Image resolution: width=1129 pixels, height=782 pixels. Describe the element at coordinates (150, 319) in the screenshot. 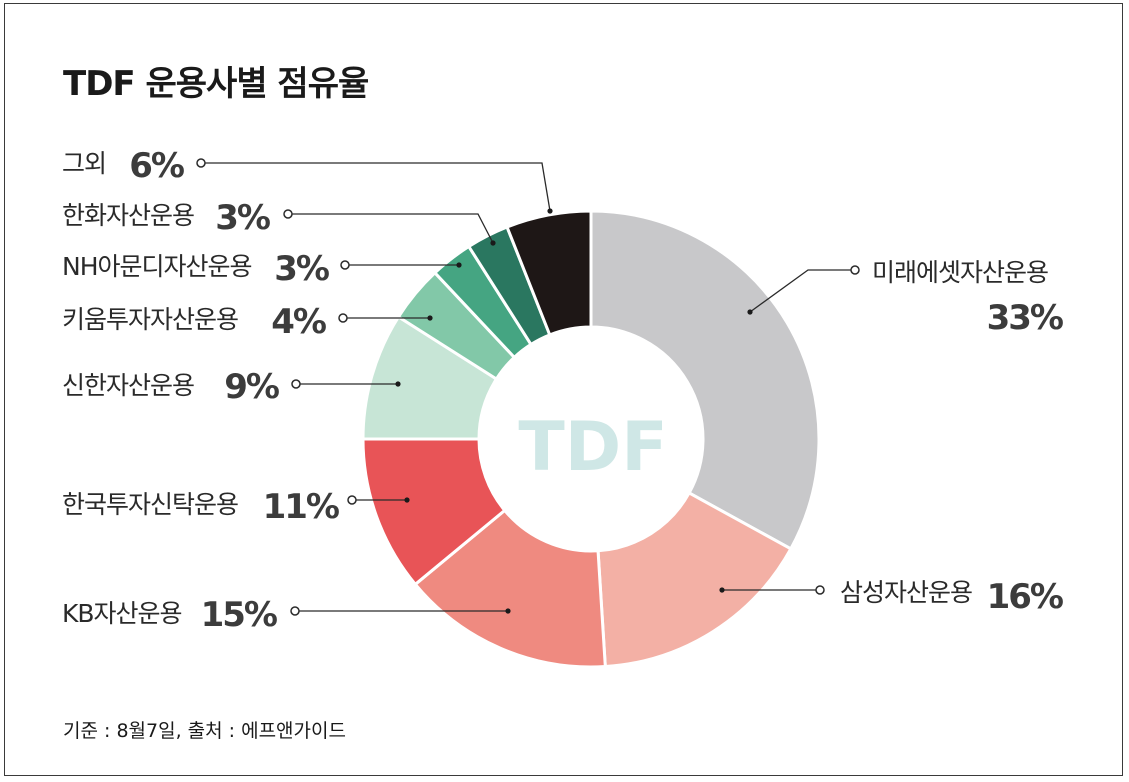

I see `slice-label-5: 키움투자자산운용` at that location.